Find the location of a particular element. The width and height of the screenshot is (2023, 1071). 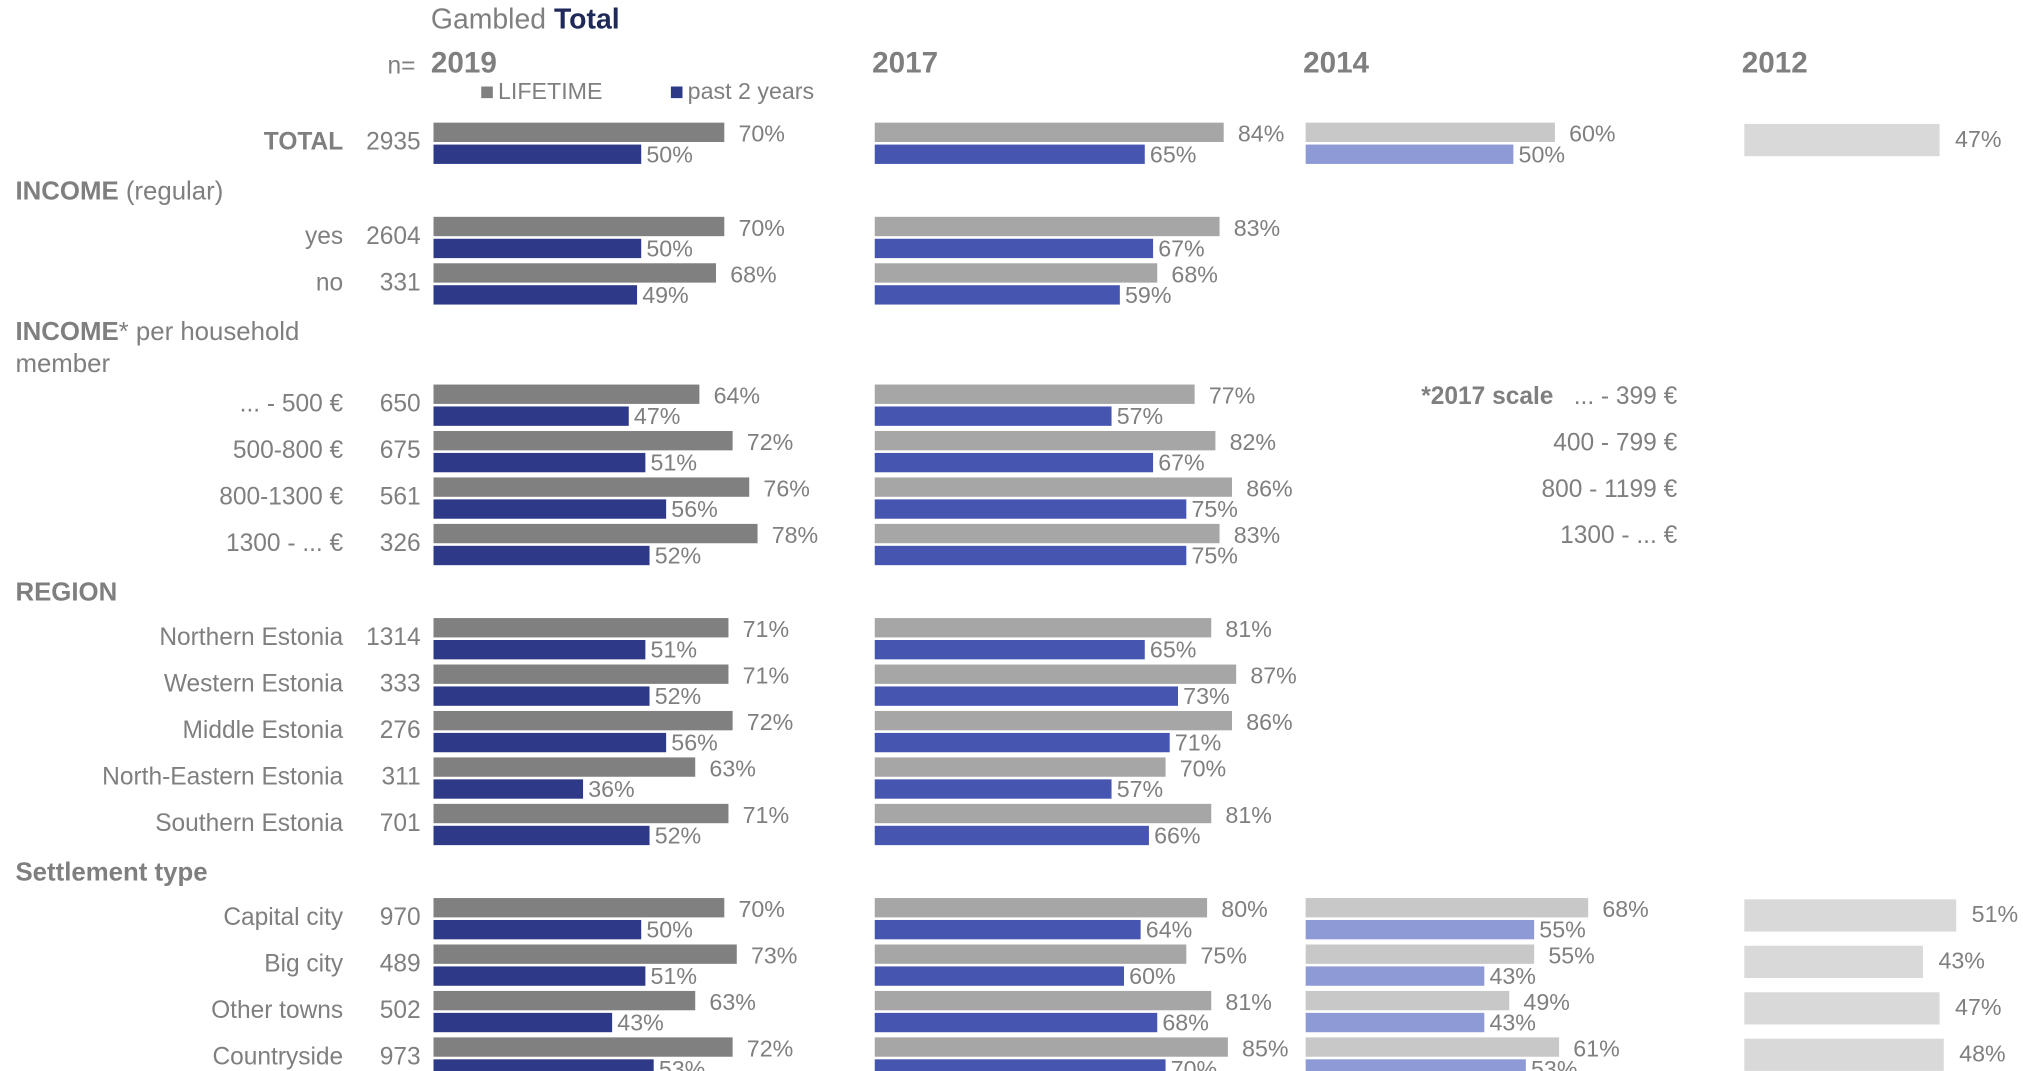

value-label: 68% is located at coordinates (1185, 1023).